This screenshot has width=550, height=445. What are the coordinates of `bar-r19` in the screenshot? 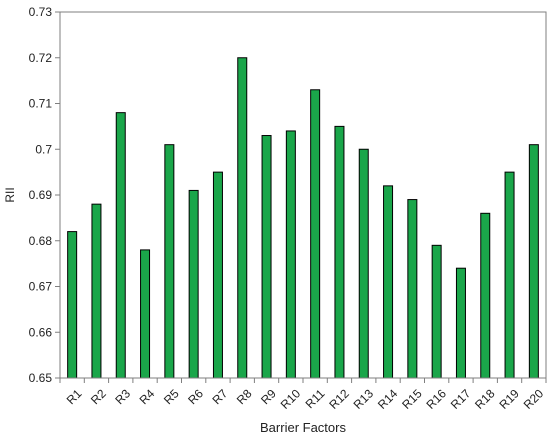 It's located at (509, 275).